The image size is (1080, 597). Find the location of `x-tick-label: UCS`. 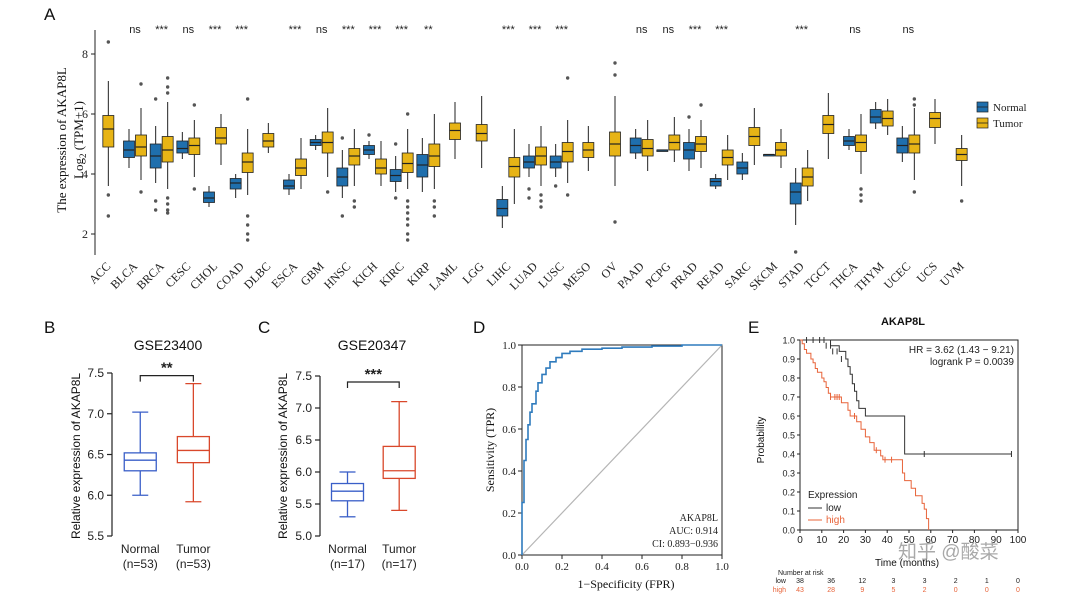

x-tick-label: UCS is located at coordinates (927, 272).